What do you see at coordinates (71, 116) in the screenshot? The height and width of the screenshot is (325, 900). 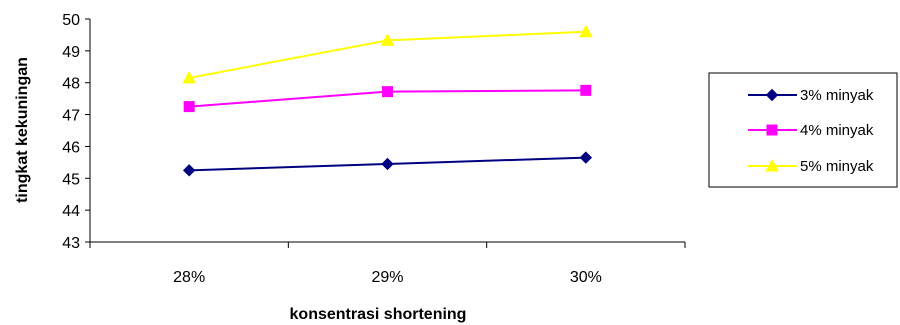 I see `y-tick-label: 47` at bounding box center [71, 116].